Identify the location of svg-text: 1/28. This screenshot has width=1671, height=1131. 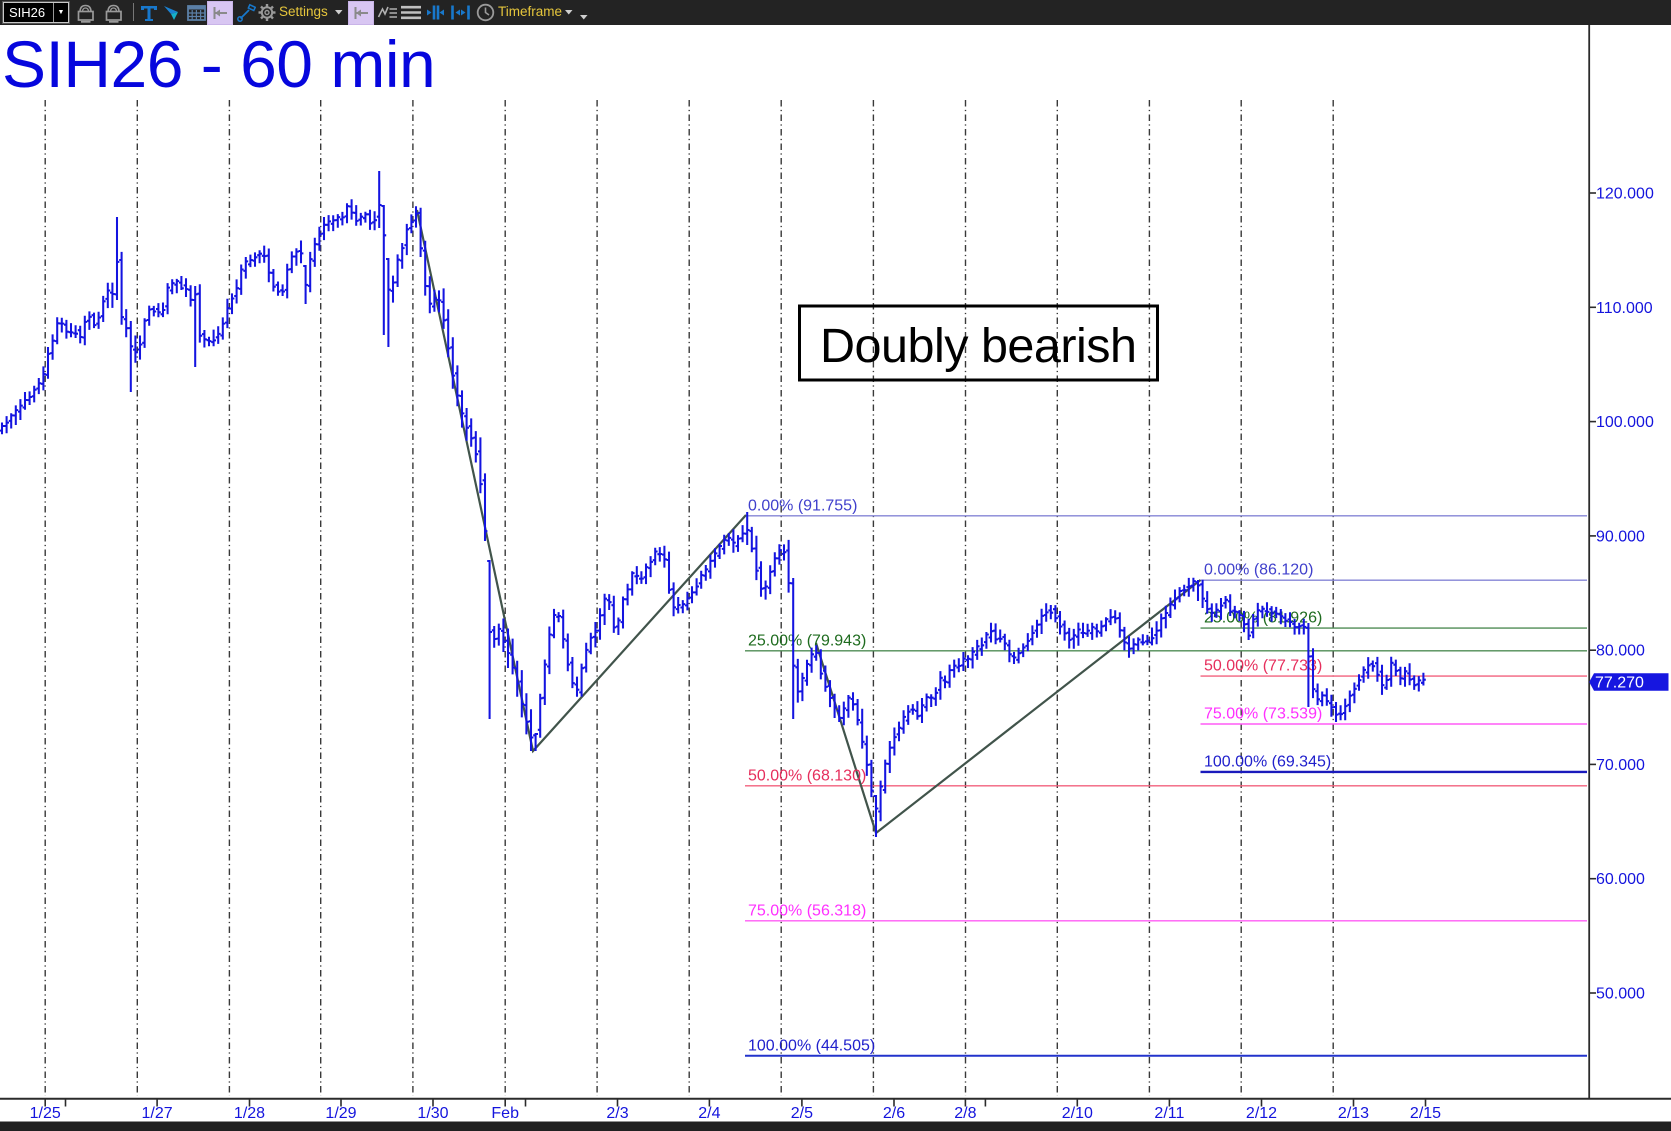
(249, 1113).